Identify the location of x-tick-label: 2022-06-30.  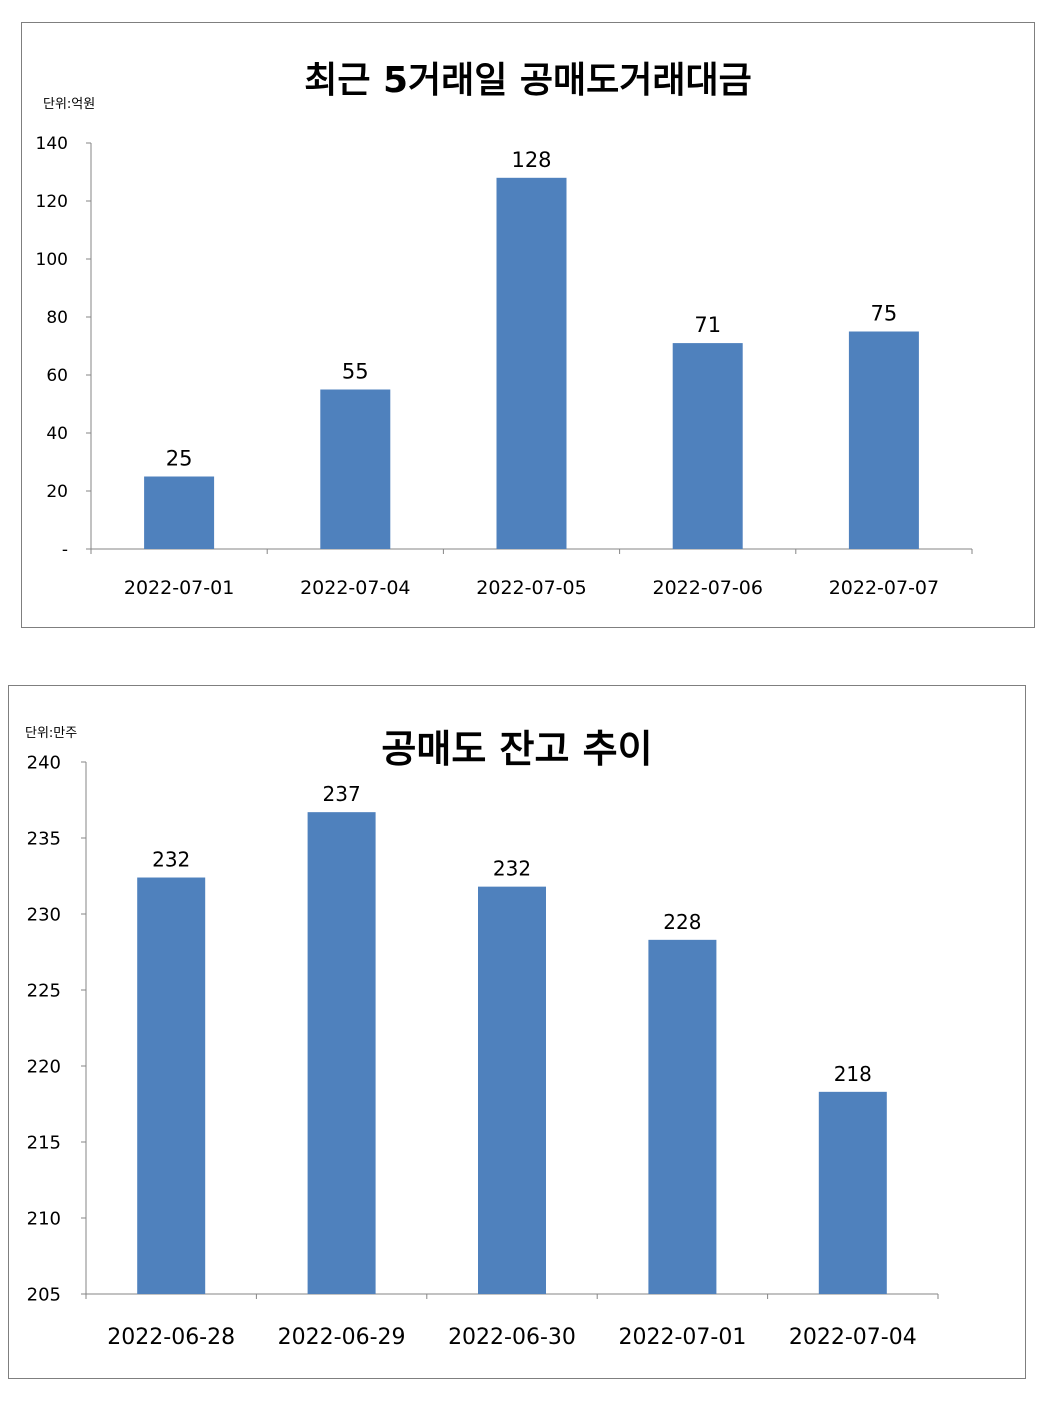
(512, 1337).